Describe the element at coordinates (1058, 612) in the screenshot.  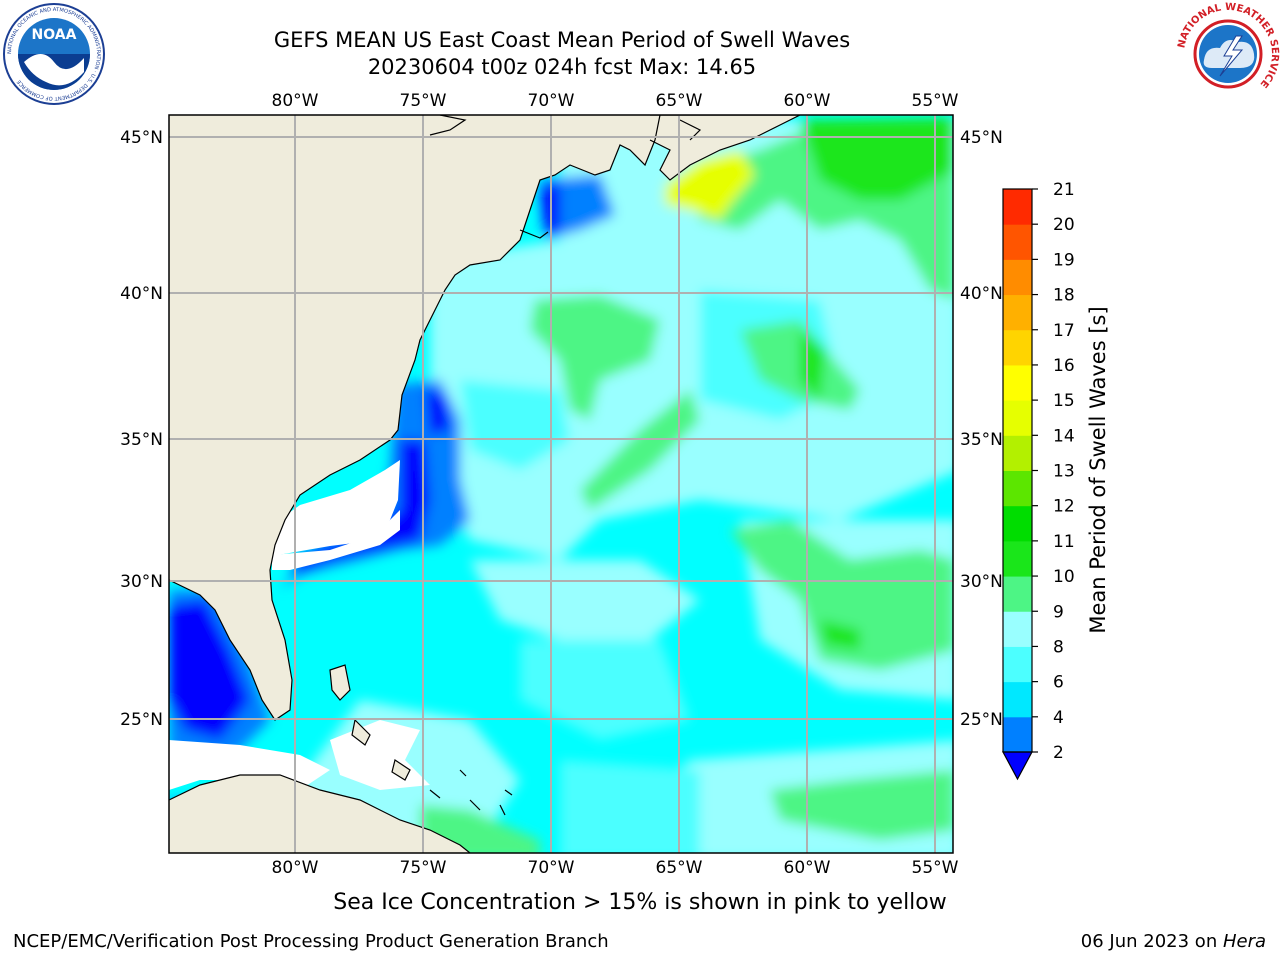
I see `colorbar-tick-label: 9` at that location.